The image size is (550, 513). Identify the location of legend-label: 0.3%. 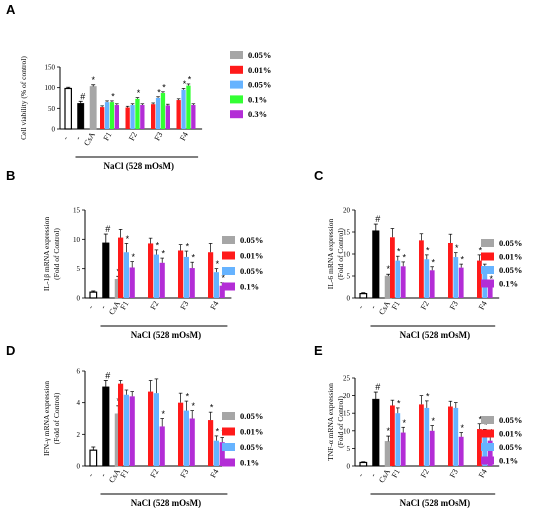
(257, 114).